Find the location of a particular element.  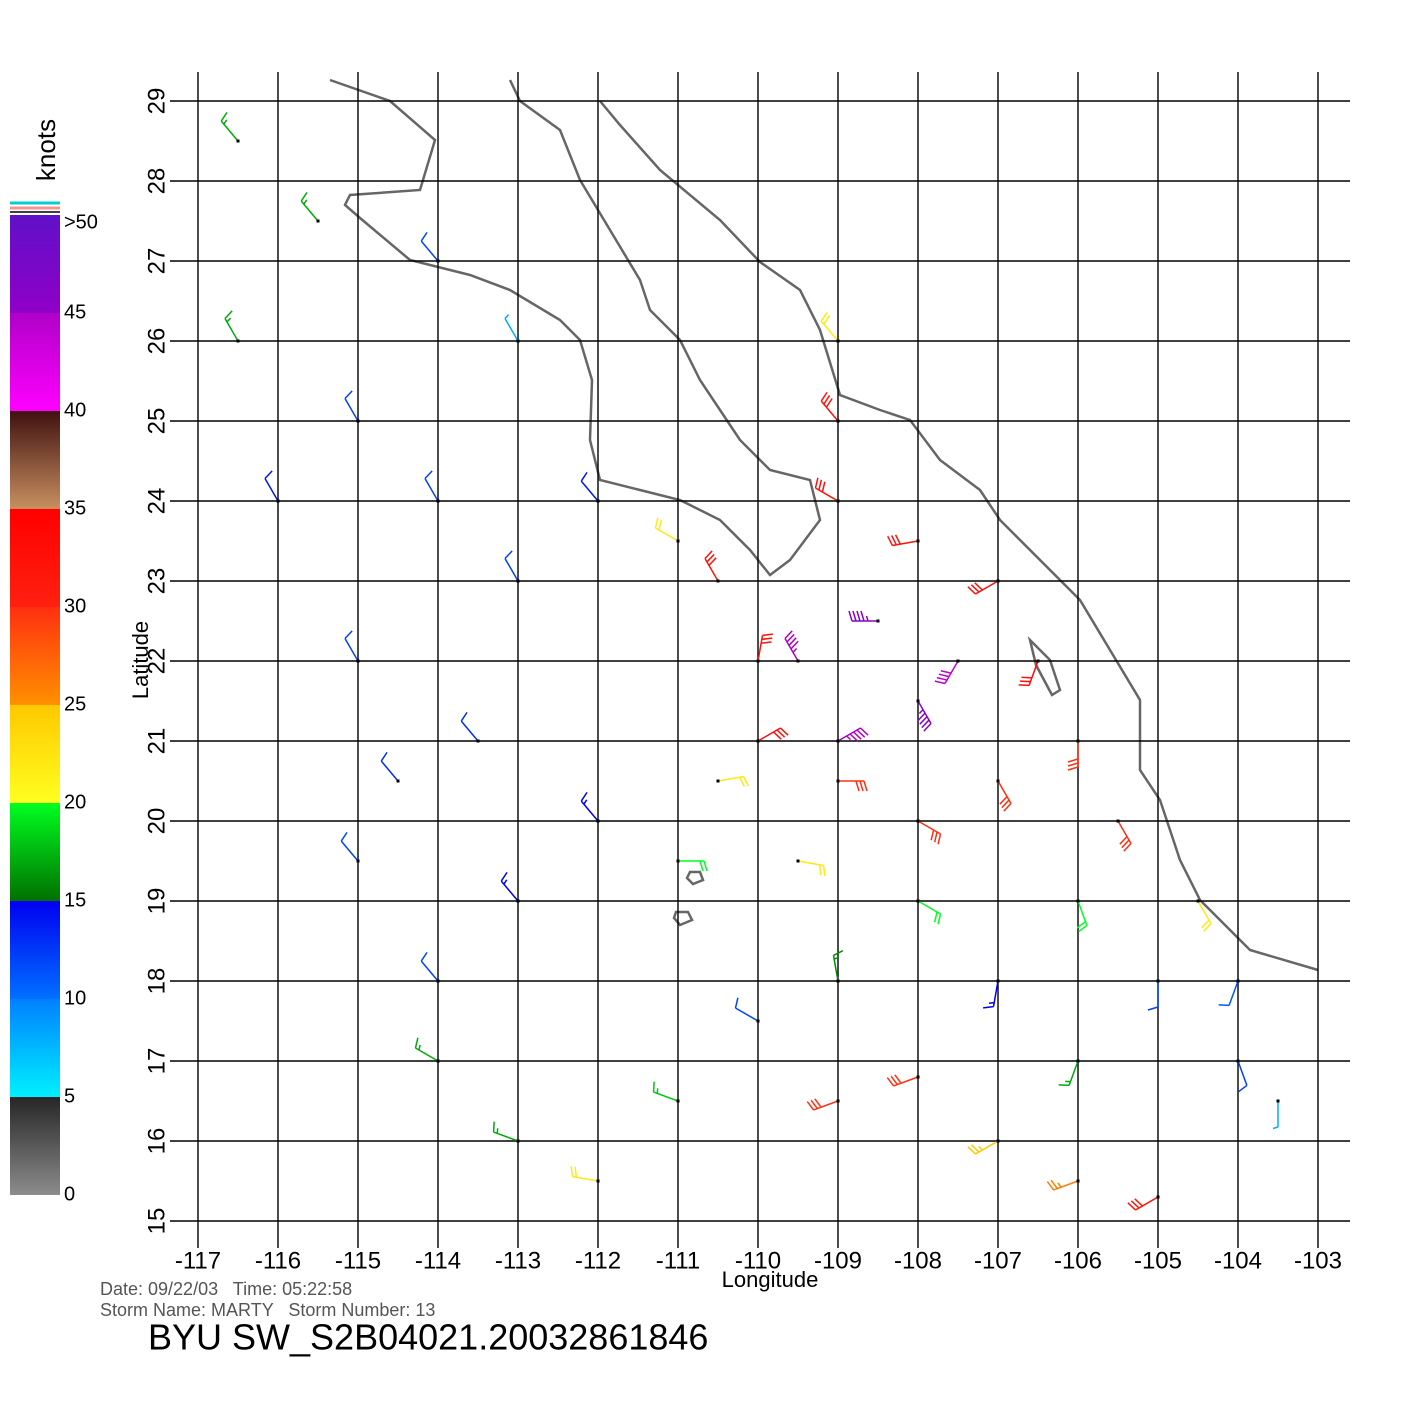

y-tick-label: 20 is located at coordinates (156, 821).